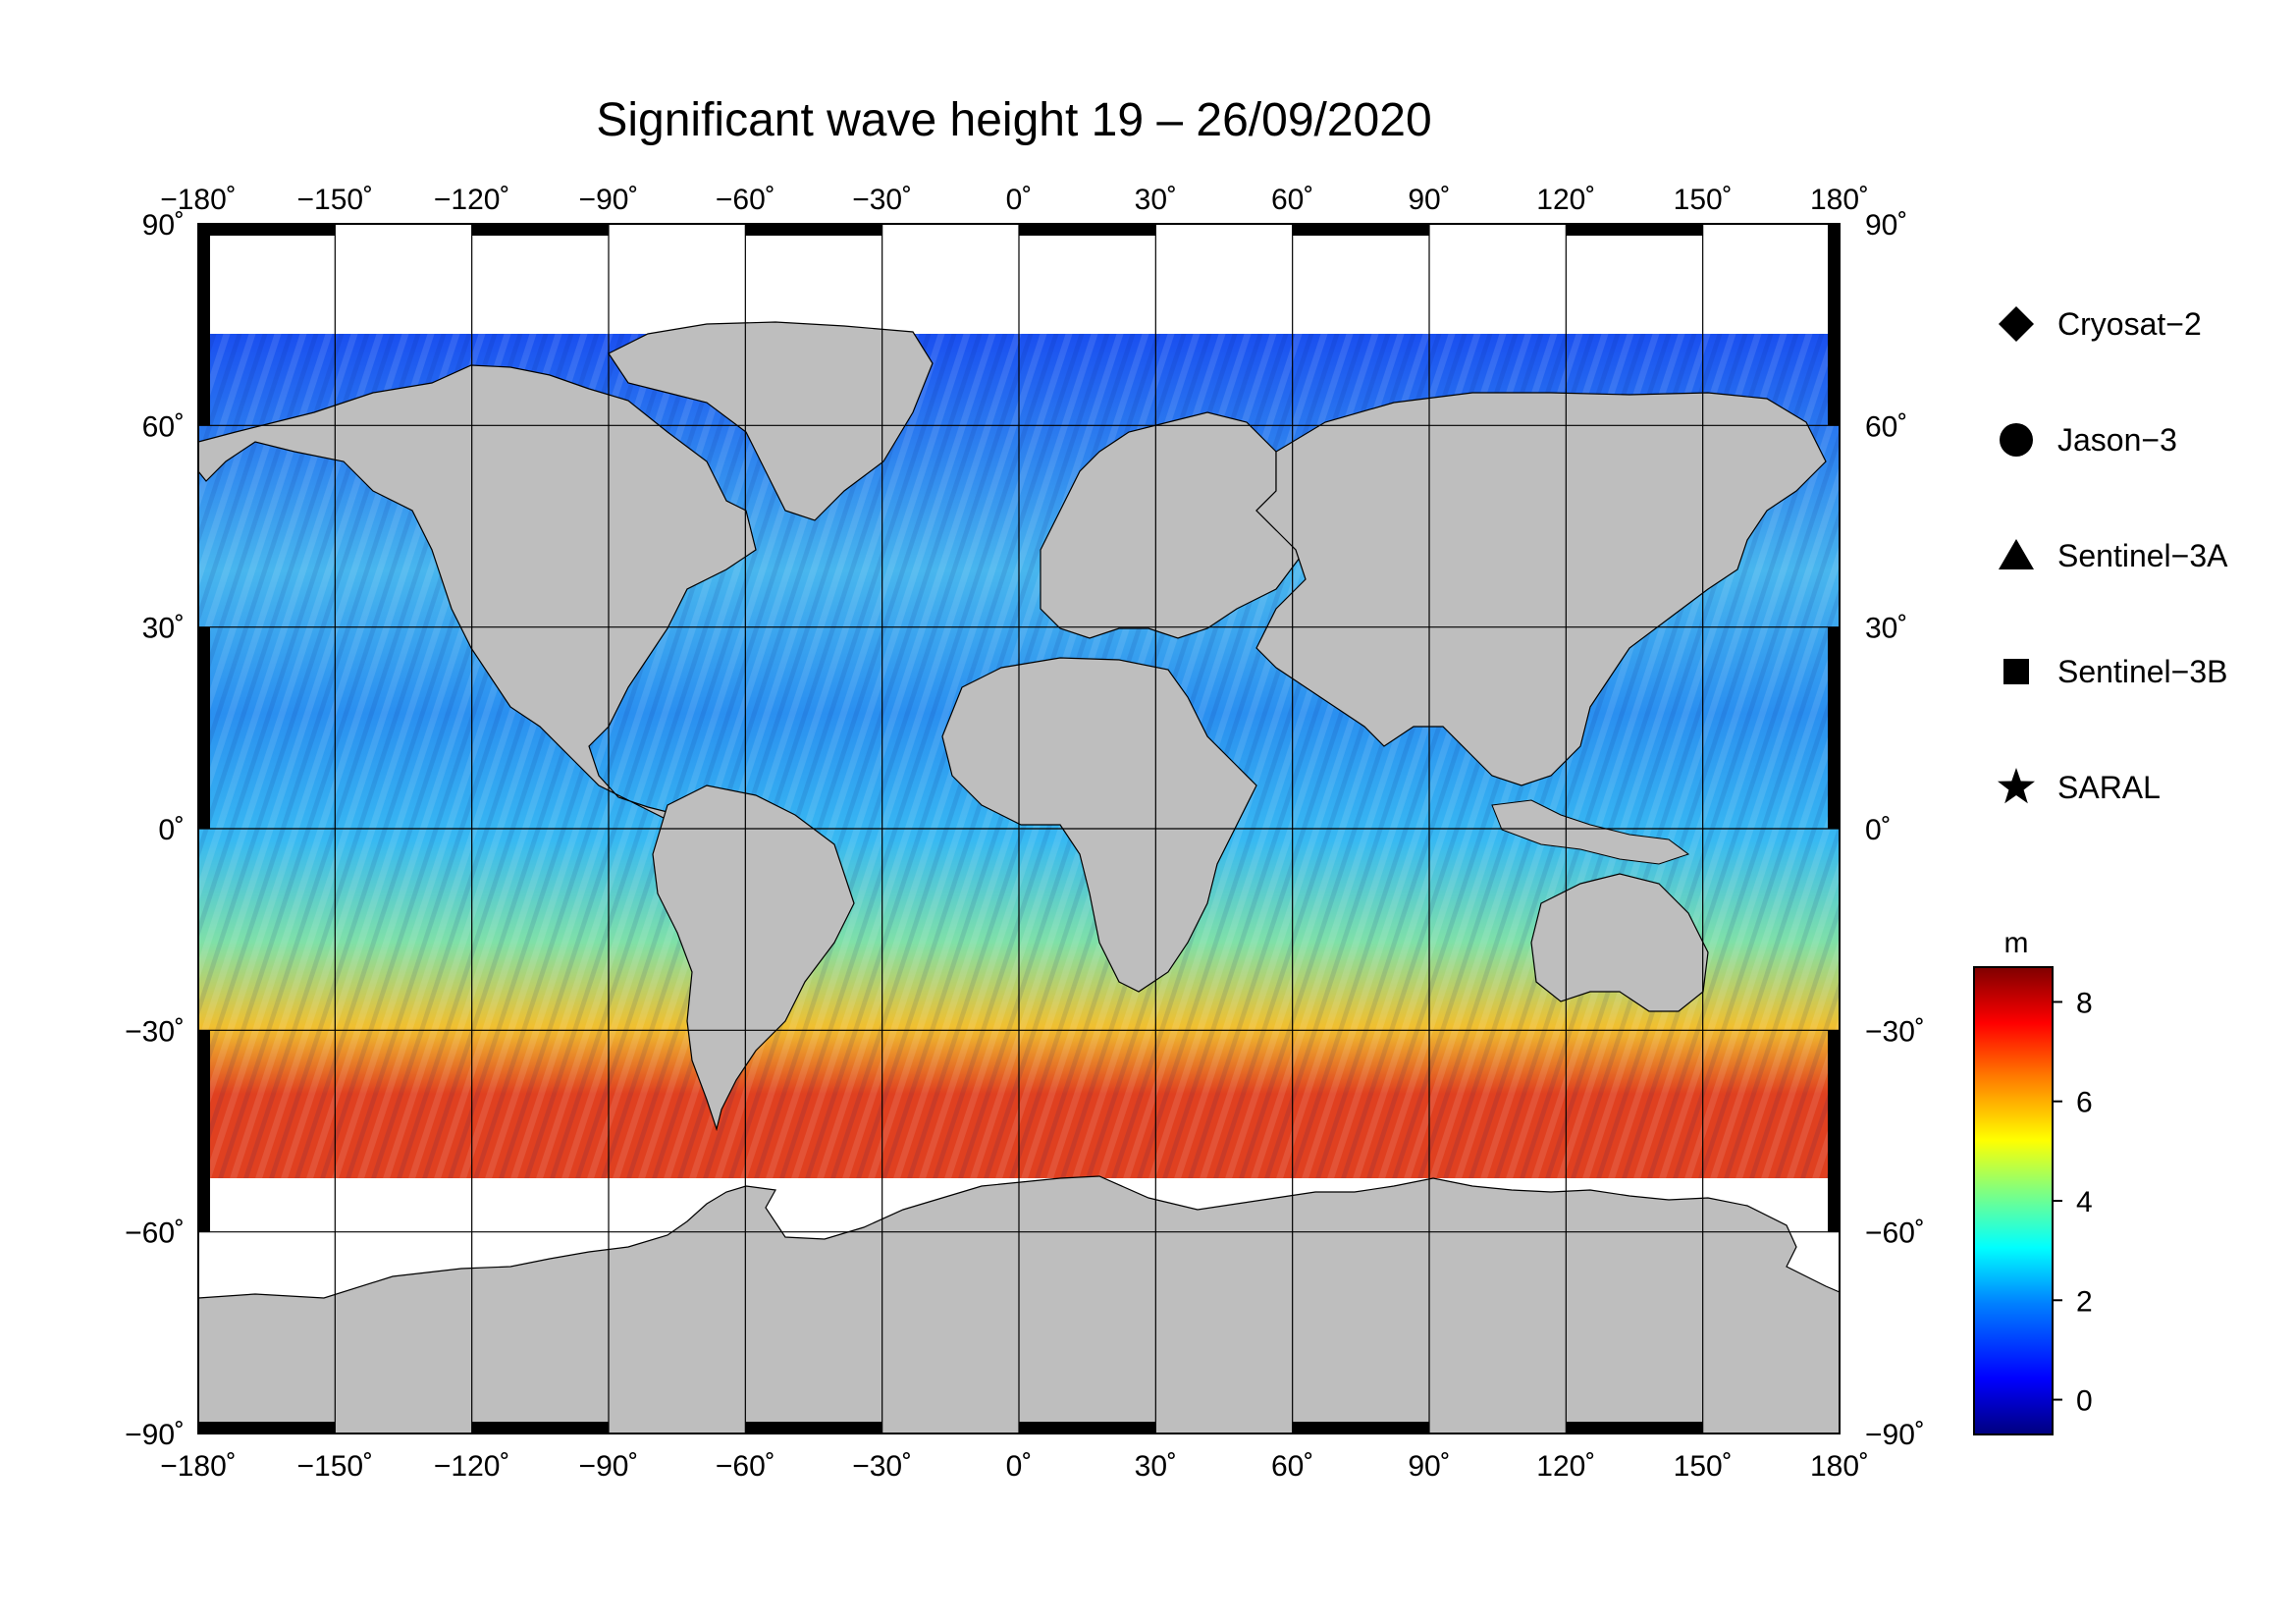  What do you see at coordinates (1013, 120) in the screenshot?
I see `chart-title: Significant wave height 19 – 26/09/2020` at bounding box center [1013, 120].